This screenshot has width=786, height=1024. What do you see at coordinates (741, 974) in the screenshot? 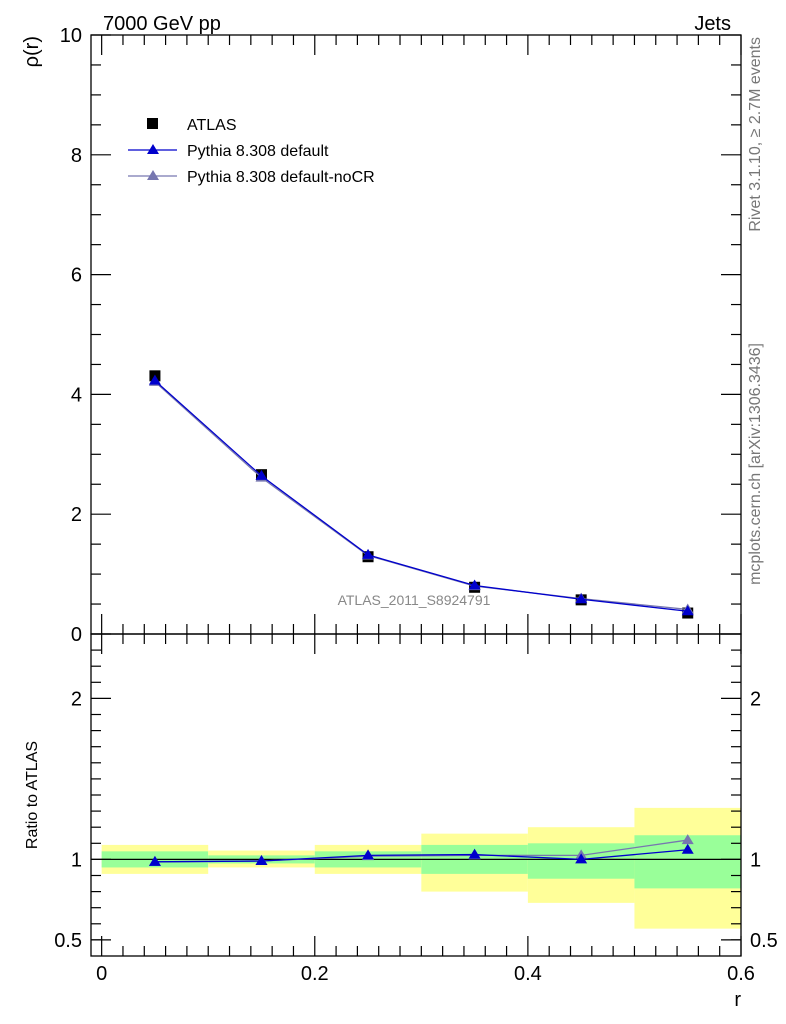
I see `x-tick-label: 0.6` at bounding box center [741, 974].